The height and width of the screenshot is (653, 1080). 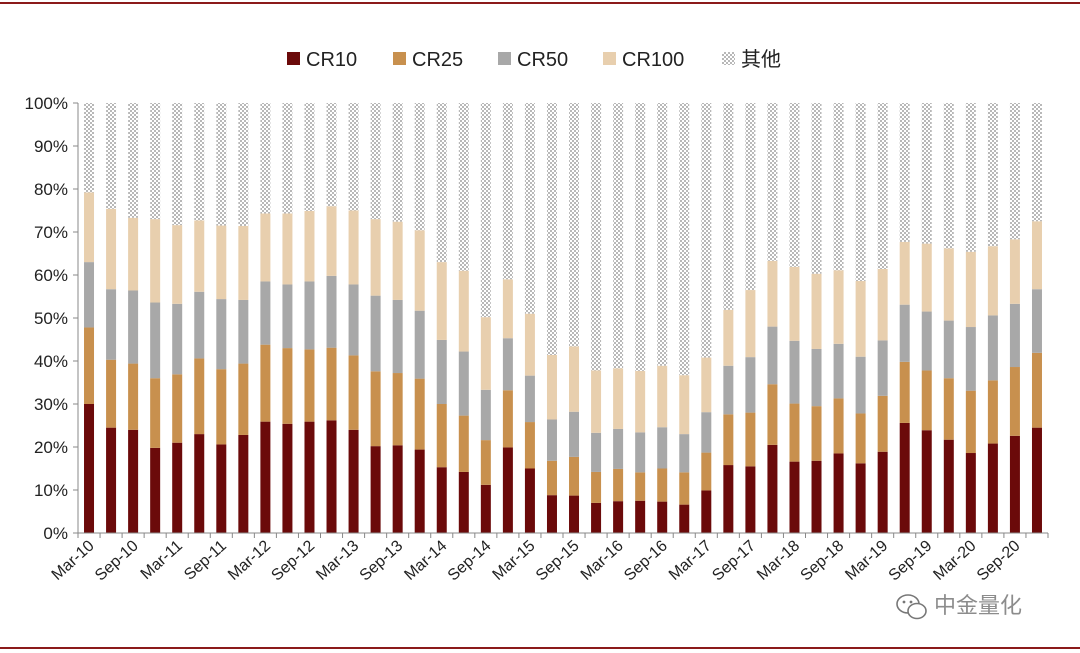 I want to click on legend-swatch-cr25, so click(x=399, y=58).